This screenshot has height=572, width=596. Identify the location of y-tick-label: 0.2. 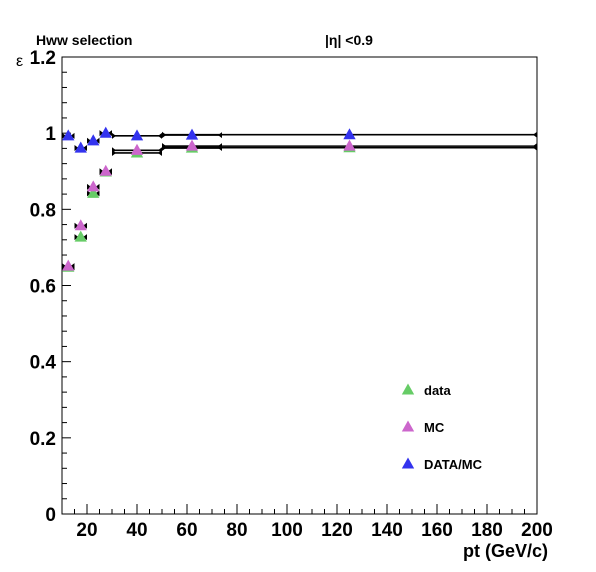
(43, 439).